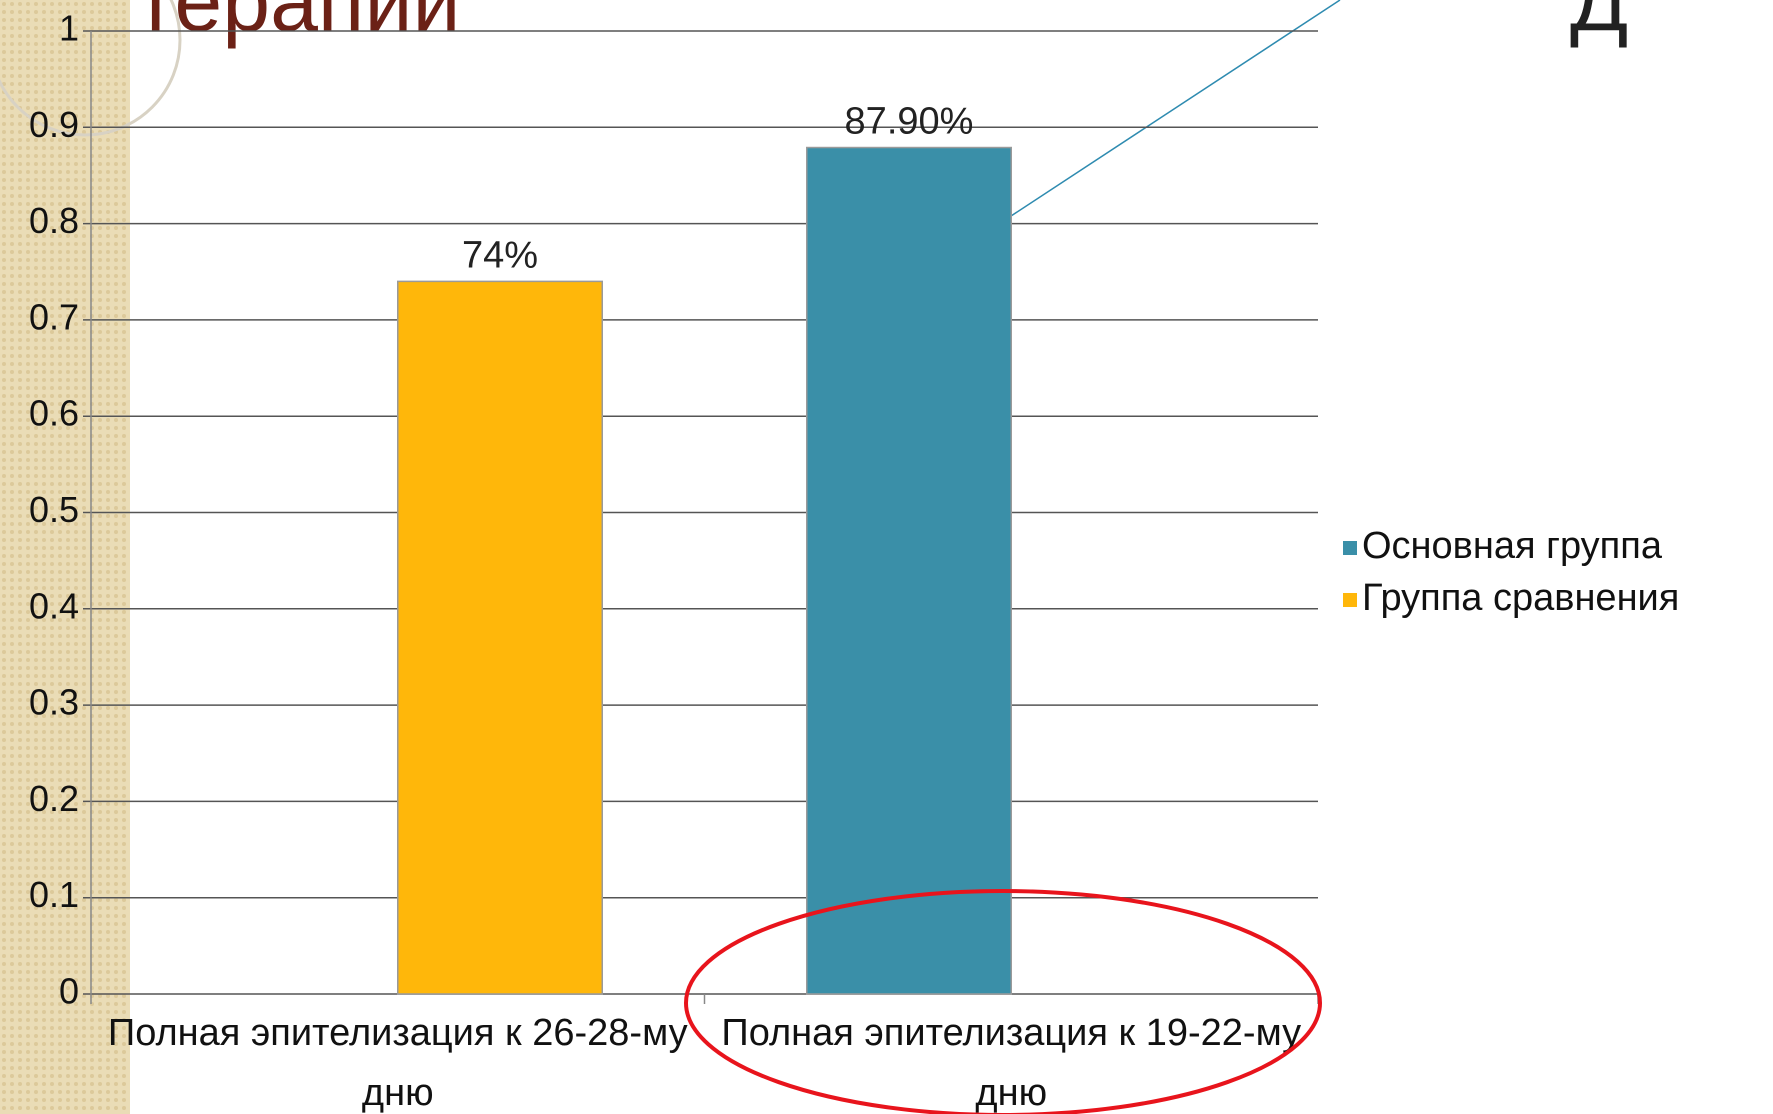 The height and width of the screenshot is (1114, 1773). I want to click on chart-title: терапии, so click(298, 25).